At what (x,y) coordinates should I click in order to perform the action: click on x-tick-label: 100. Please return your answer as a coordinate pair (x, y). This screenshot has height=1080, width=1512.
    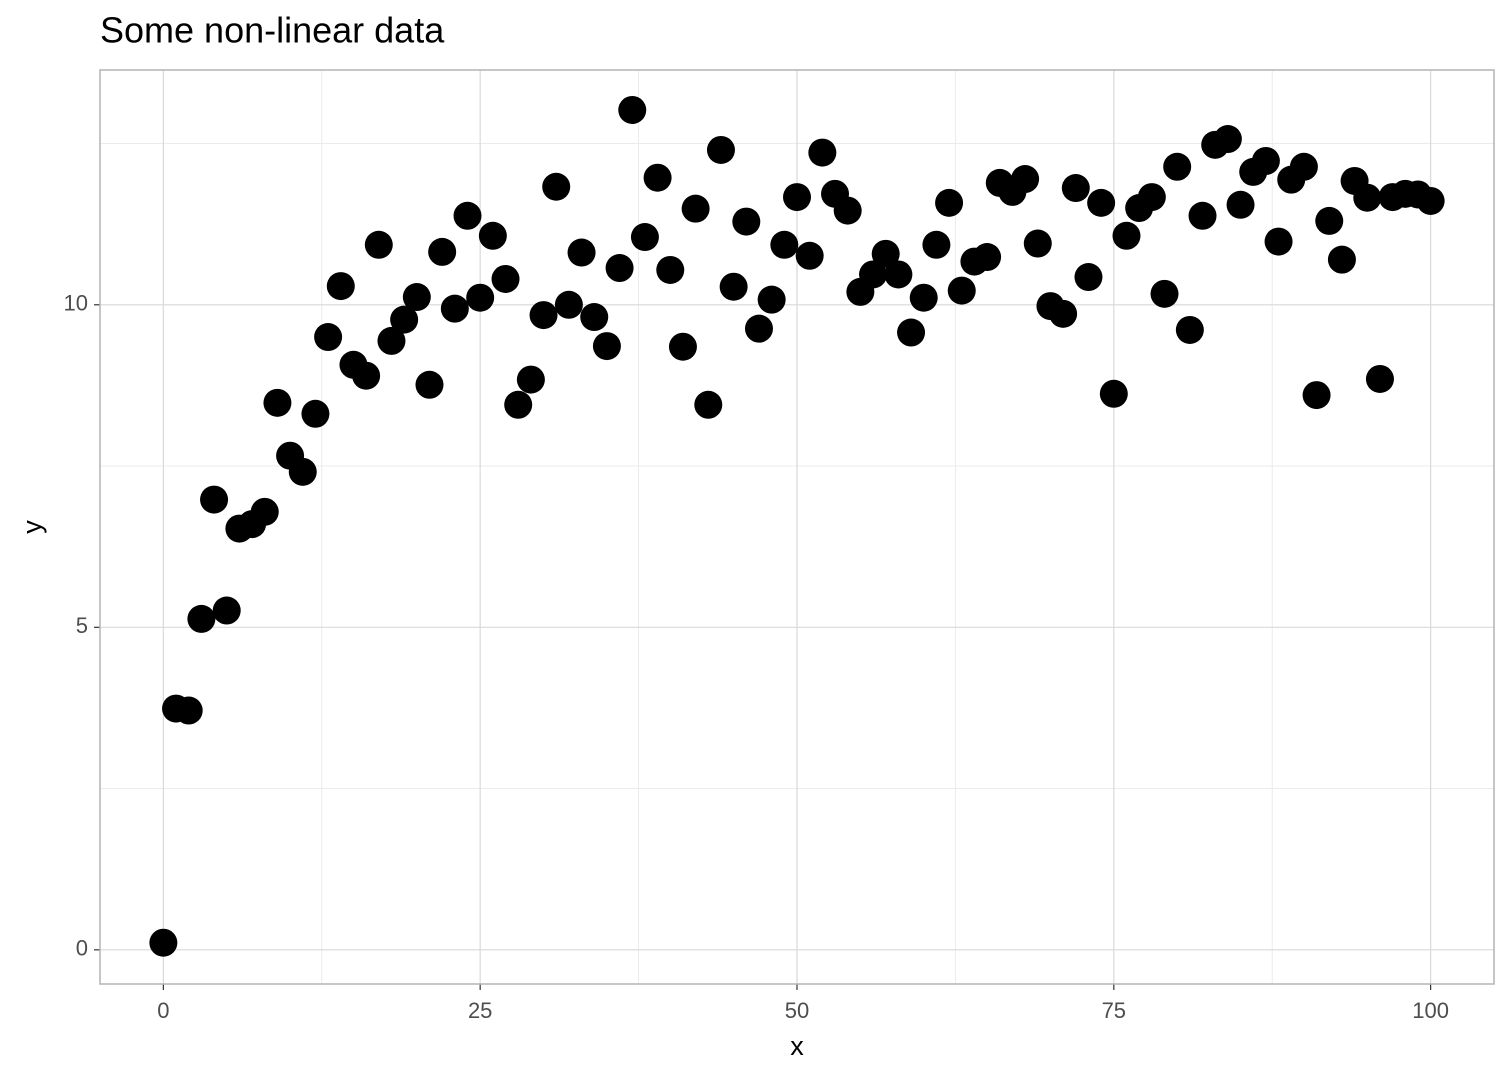
    Looking at the image, I should click on (1430, 1010).